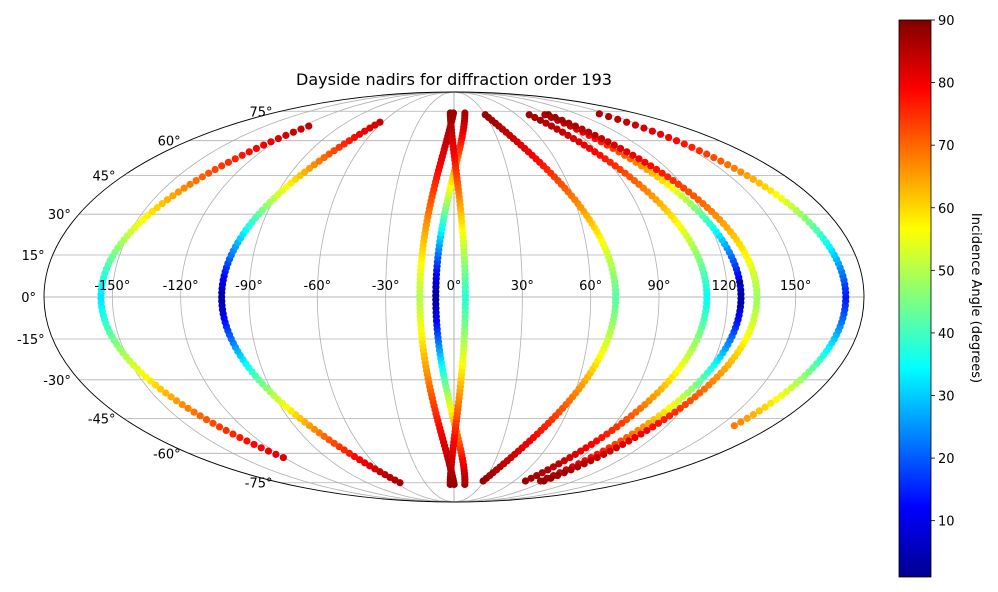 The image size is (998, 592). What do you see at coordinates (795, 286) in the screenshot?
I see `lon-tick-label: 150°` at bounding box center [795, 286].